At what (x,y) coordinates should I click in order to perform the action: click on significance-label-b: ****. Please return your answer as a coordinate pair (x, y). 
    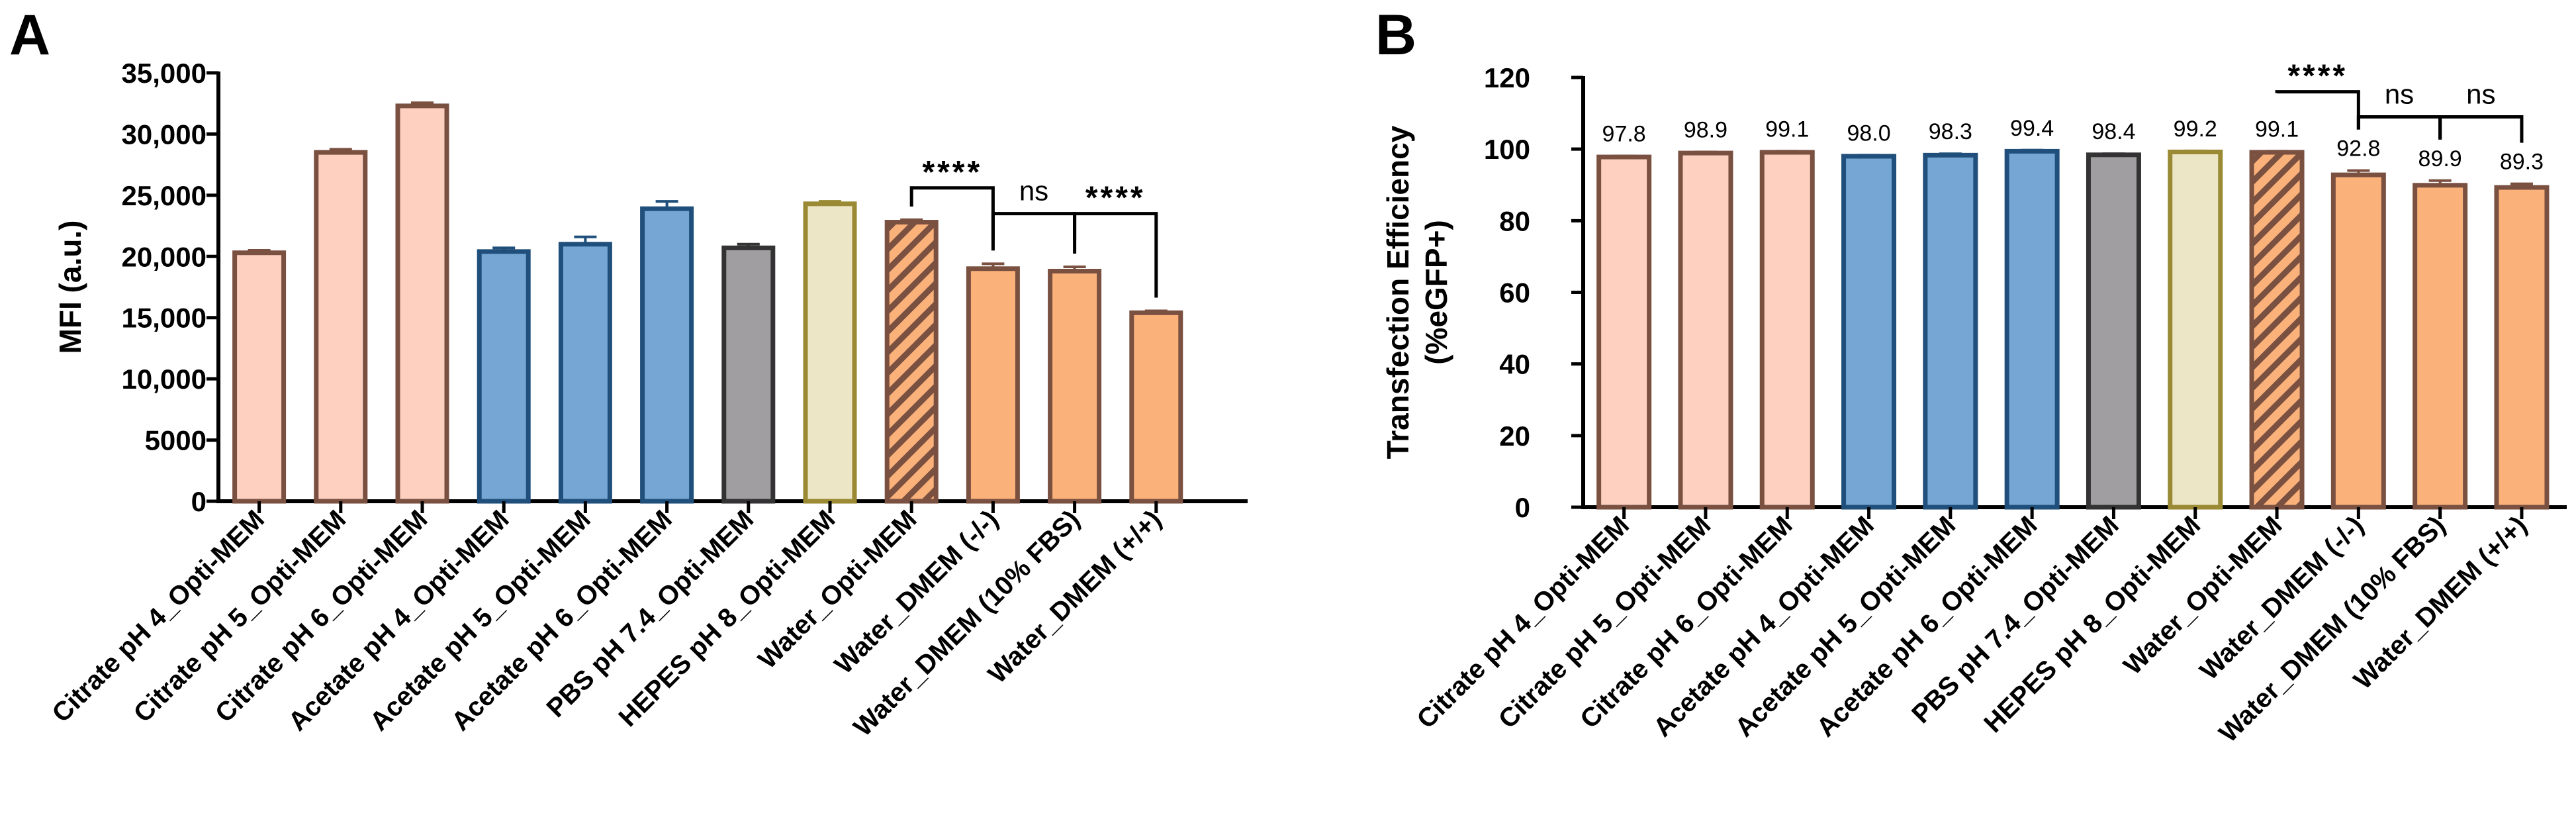
    Looking at the image, I should click on (2317, 76).